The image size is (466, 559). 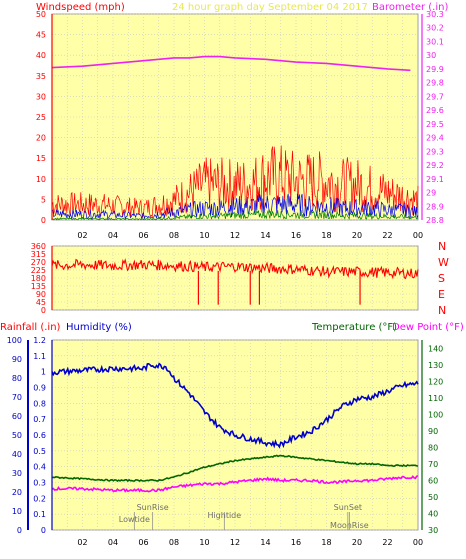 What do you see at coordinates (435, 96) in the screenshot?
I see `barometer-tick-label: 29.7` at bounding box center [435, 96].